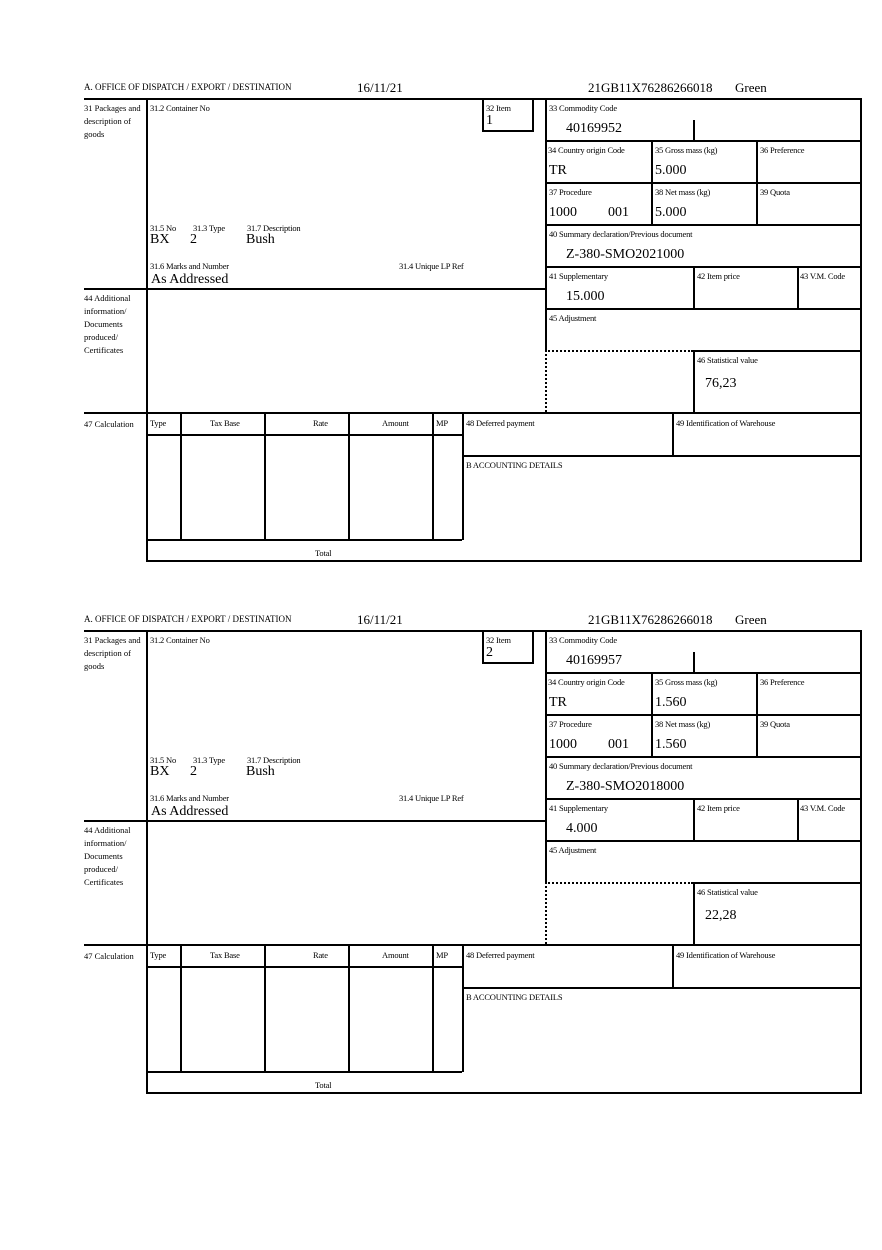 The width and height of the screenshot is (882, 1250). Describe the element at coordinates (498, 640) in the screenshot. I see `item-label: 32 Item` at that location.